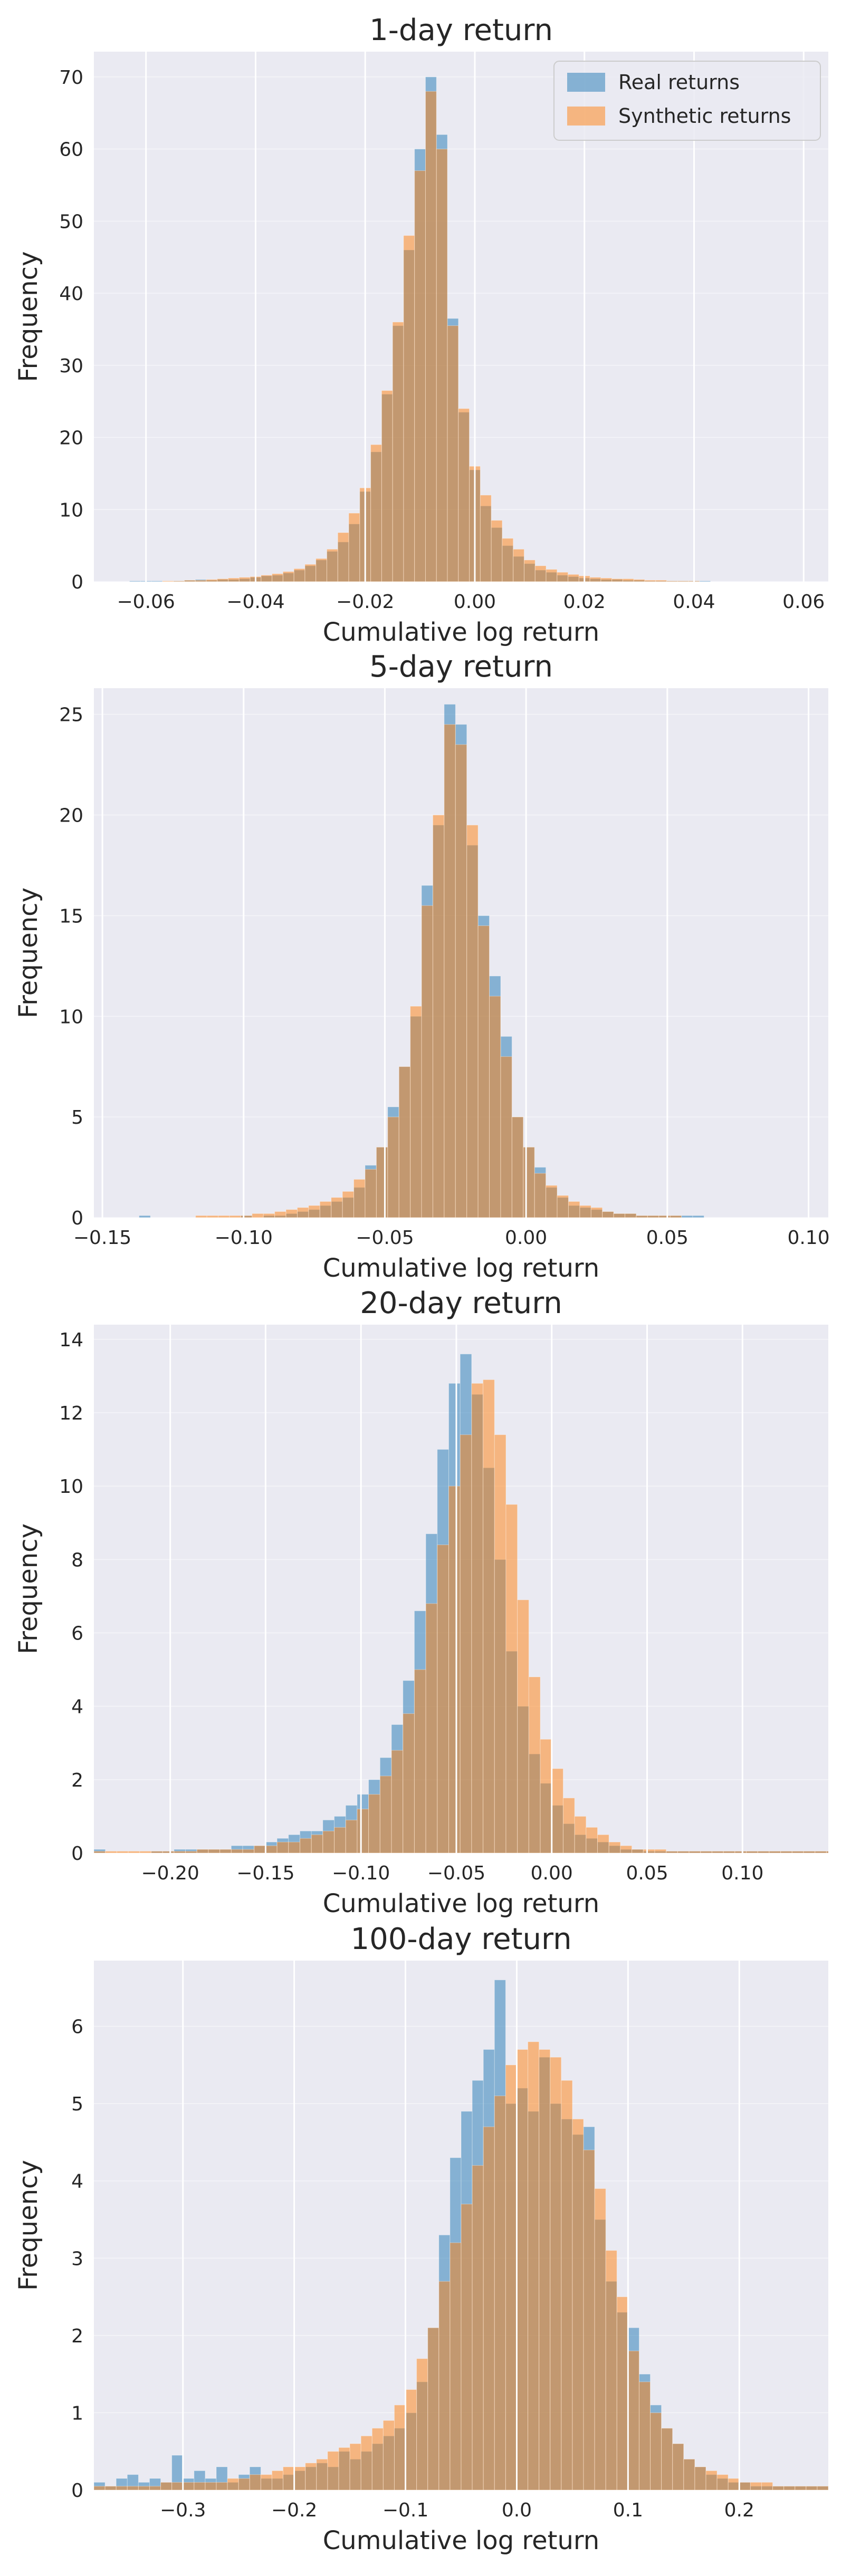  Describe the element at coordinates (146, 602) in the screenshot. I see `x-tick-label: −0.06` at that location.